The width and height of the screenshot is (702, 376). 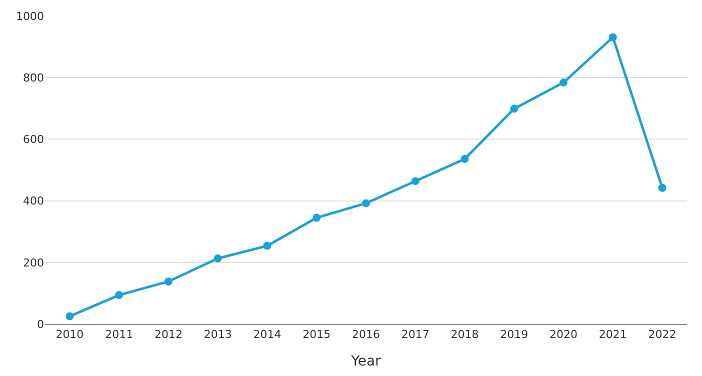 I want to click on x-tick-label: 2010, so click(x=70, y=335).